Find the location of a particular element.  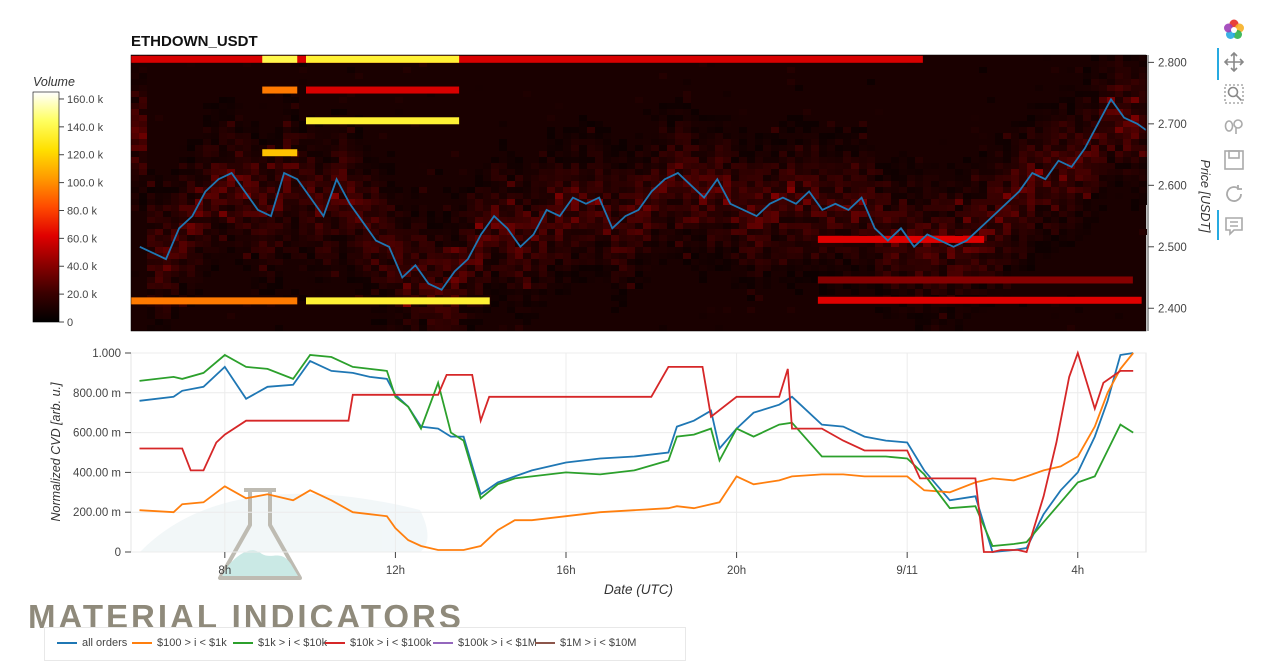

legend-item: $1k > i < $10k is located at coordinates (280, 644).